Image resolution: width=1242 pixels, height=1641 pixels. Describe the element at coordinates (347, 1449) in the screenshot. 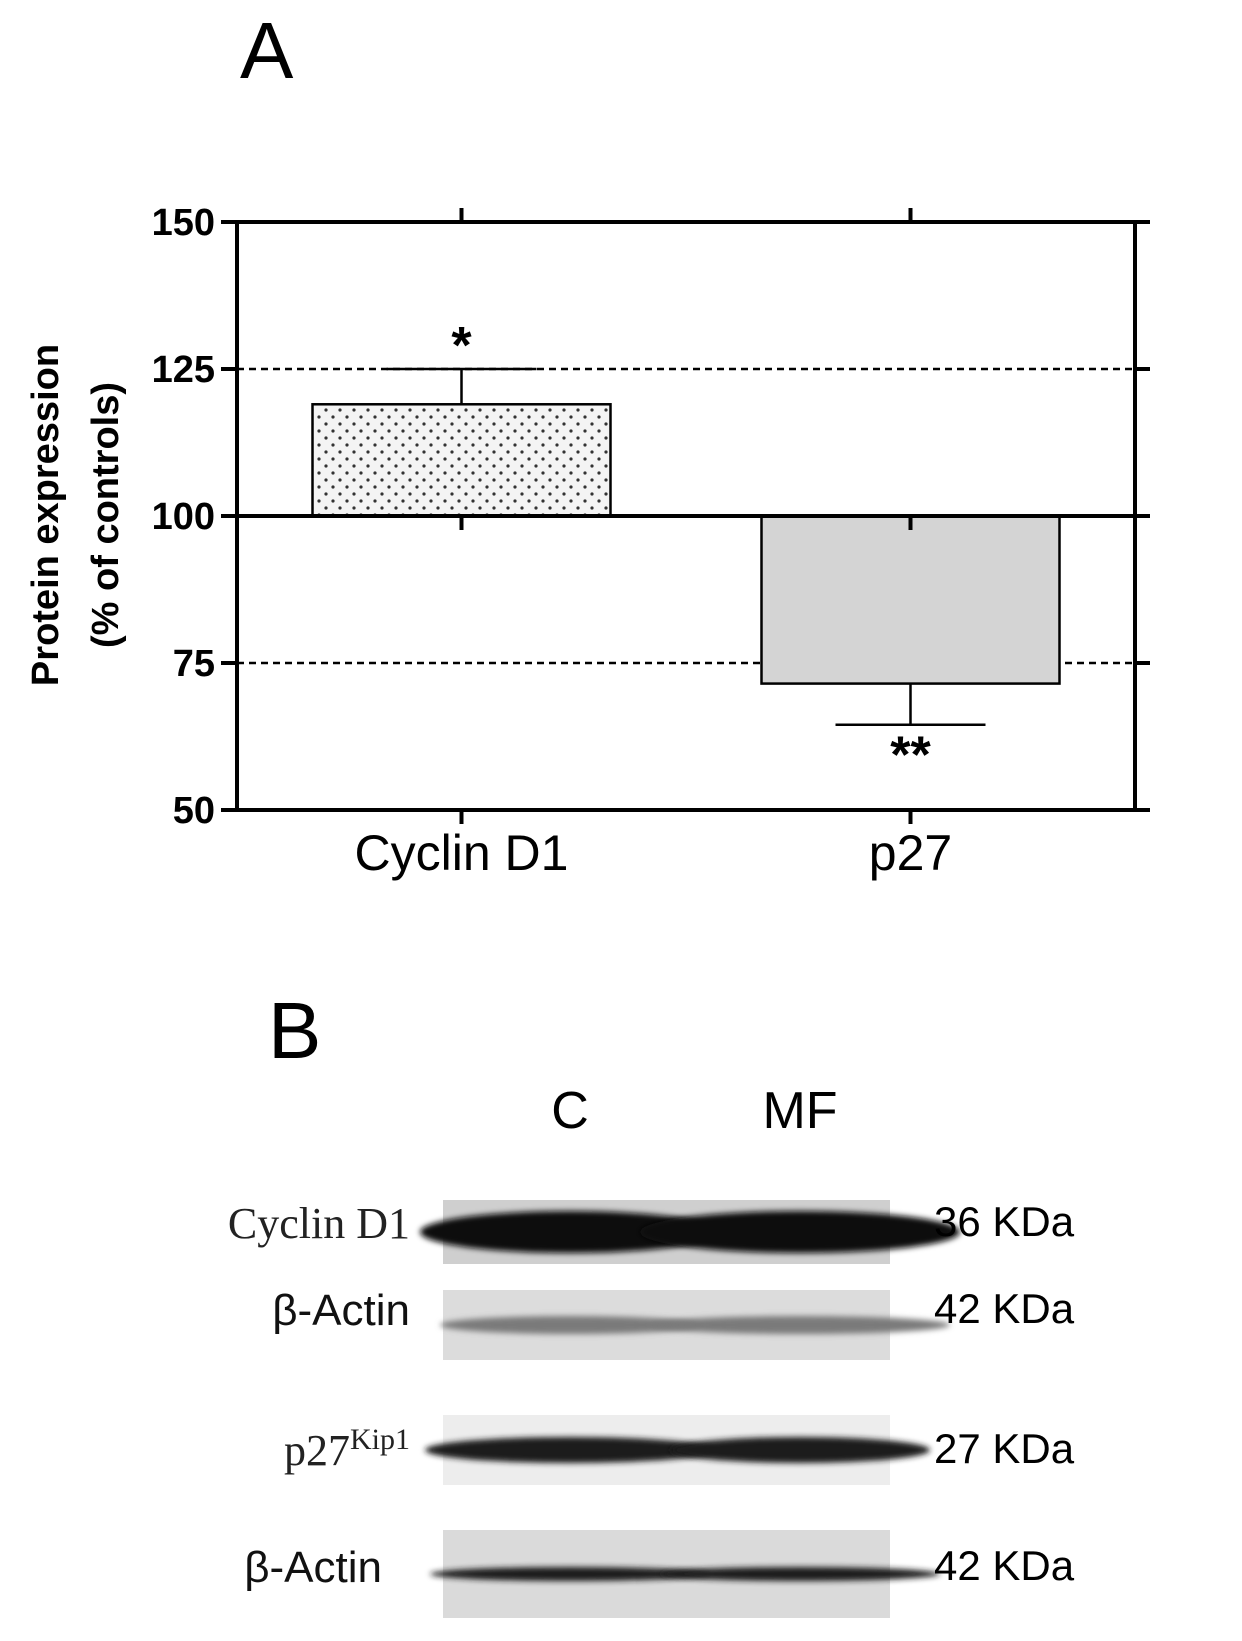

I see `row-label-3: p27Kip1` at that location.